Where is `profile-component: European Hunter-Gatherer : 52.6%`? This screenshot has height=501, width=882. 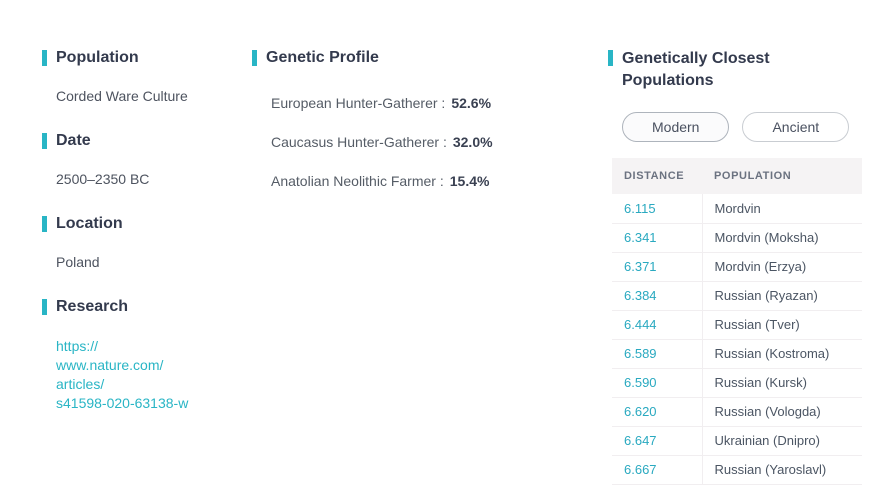
profile-component: European Hunter-Gatherer : 52.6% is located at coordinates (416, 103).